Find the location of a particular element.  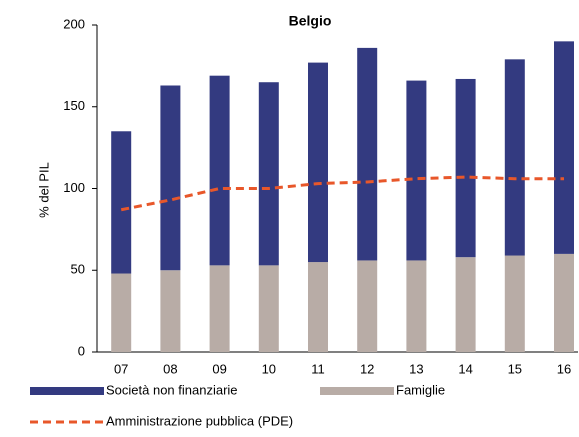

legend-label: Famiglie is located at coordinates (420, 389).